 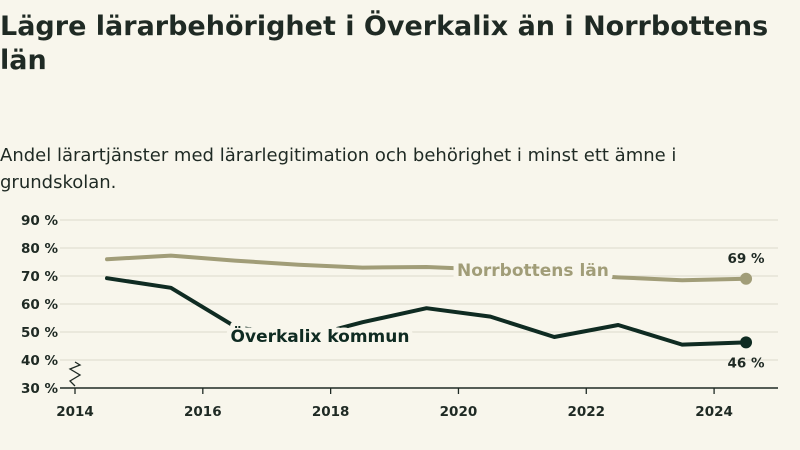 I want to click on y-tick-label: 90 %, so click(x=39, y=221).